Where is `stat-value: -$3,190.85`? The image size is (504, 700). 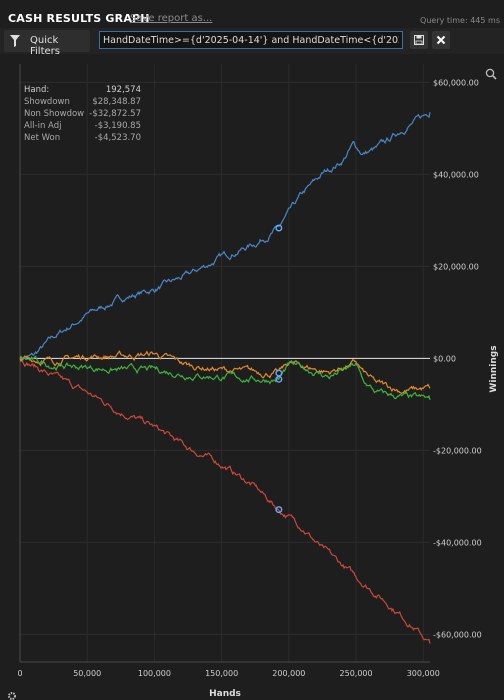 stat-value: -$3,190.85 is located at coordinates (118, 126).